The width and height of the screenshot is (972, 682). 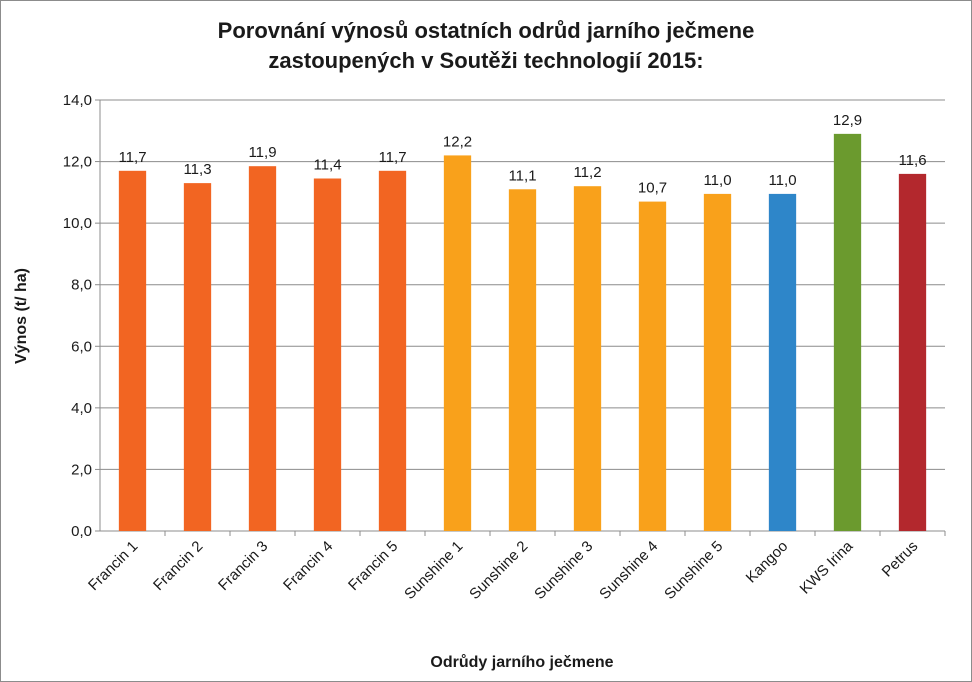 I want to click on y-tick-label: 6,0, so click(x=81, y=346).